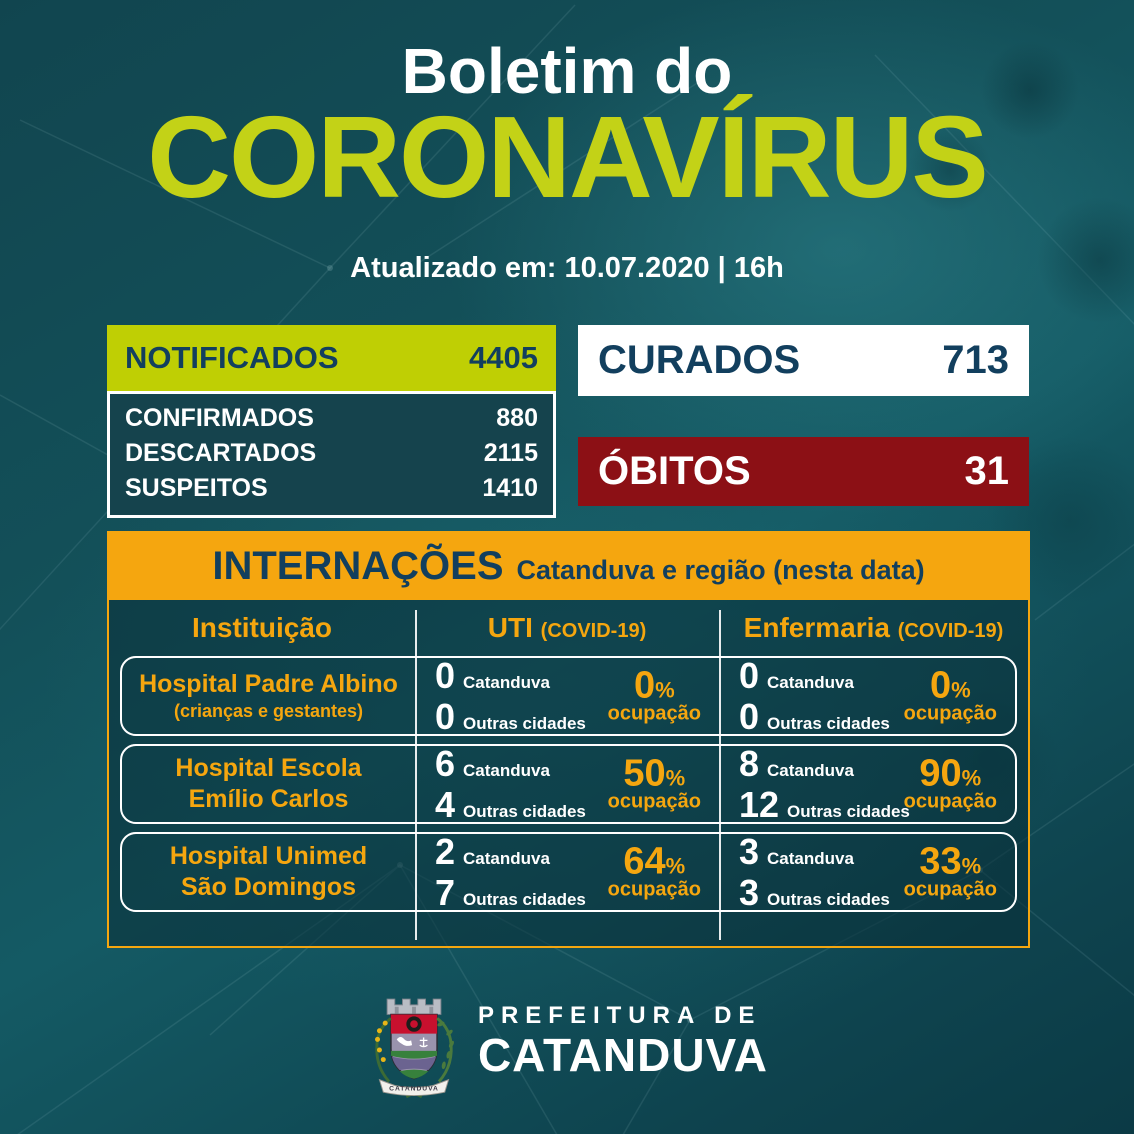  Describe the element at coordinates (414, 1087) in the screenshot. I see `crest-ribbon: CATANDUVA` at that location.